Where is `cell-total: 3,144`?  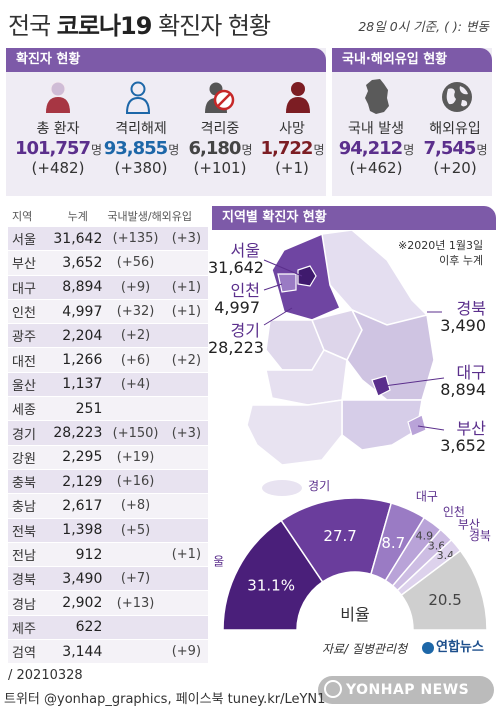
cell-total: 3,144 is located at coordinates (78, 651).